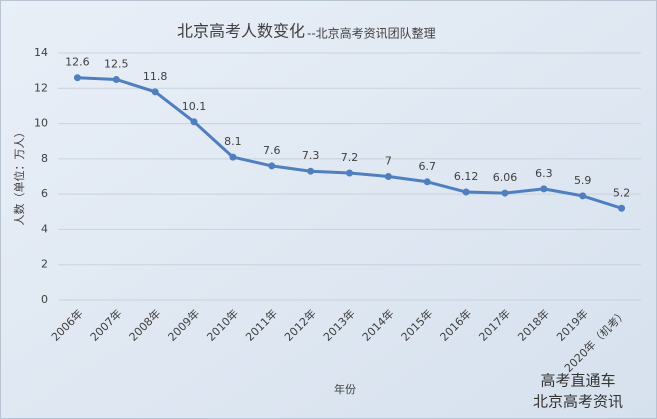  I want to click on y-tick-label: 8, so click(44, 158).